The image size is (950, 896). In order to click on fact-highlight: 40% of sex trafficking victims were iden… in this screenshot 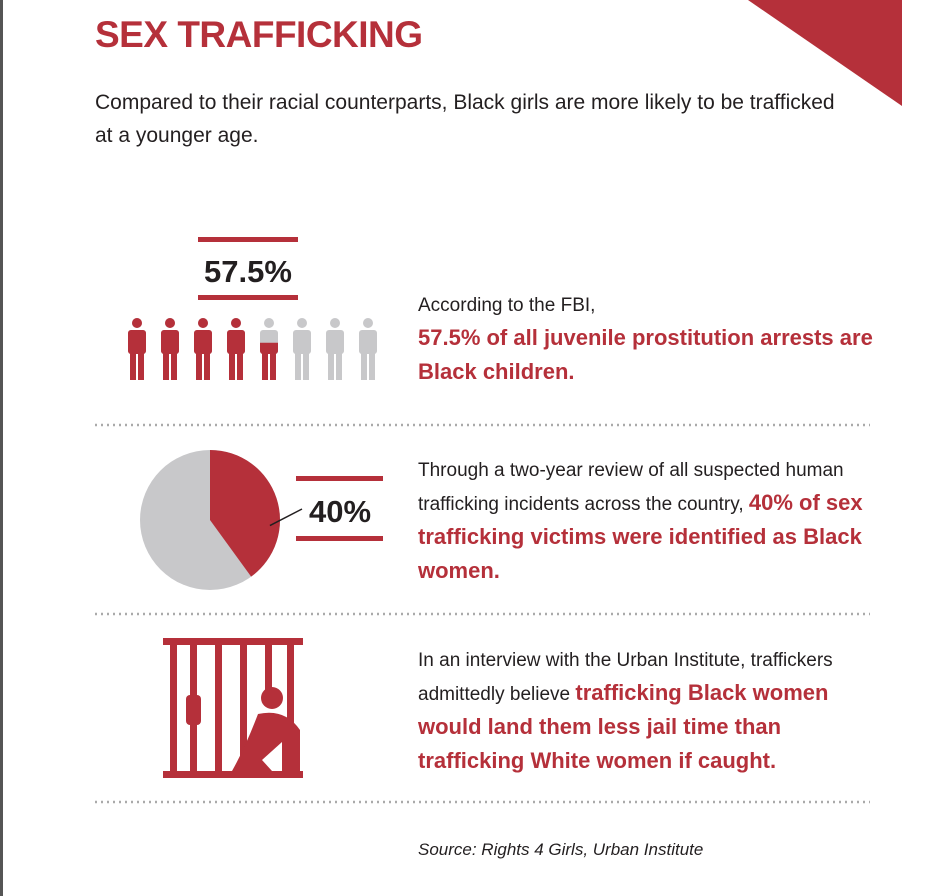, I will do `click(640, 536)`.